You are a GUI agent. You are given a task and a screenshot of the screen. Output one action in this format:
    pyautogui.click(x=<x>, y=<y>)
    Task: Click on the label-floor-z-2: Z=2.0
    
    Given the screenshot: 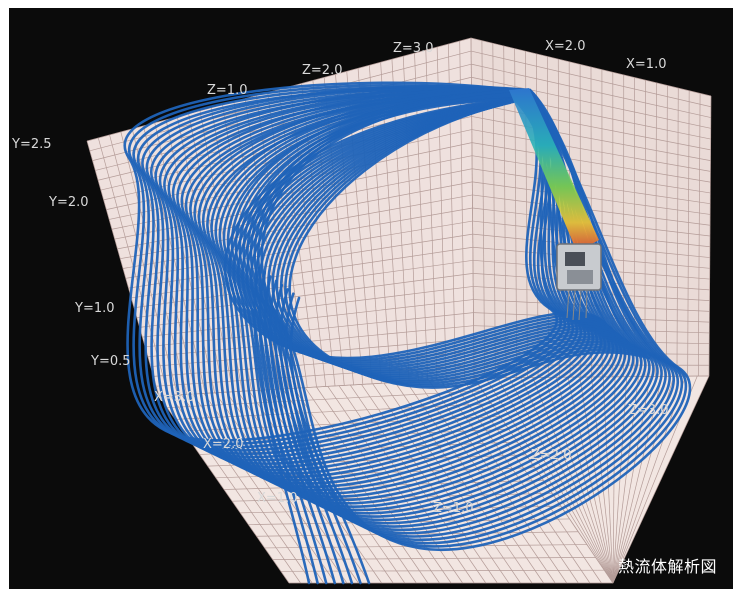 What is the action you would take?
    pyautogui.click(x=551, y=455)
    